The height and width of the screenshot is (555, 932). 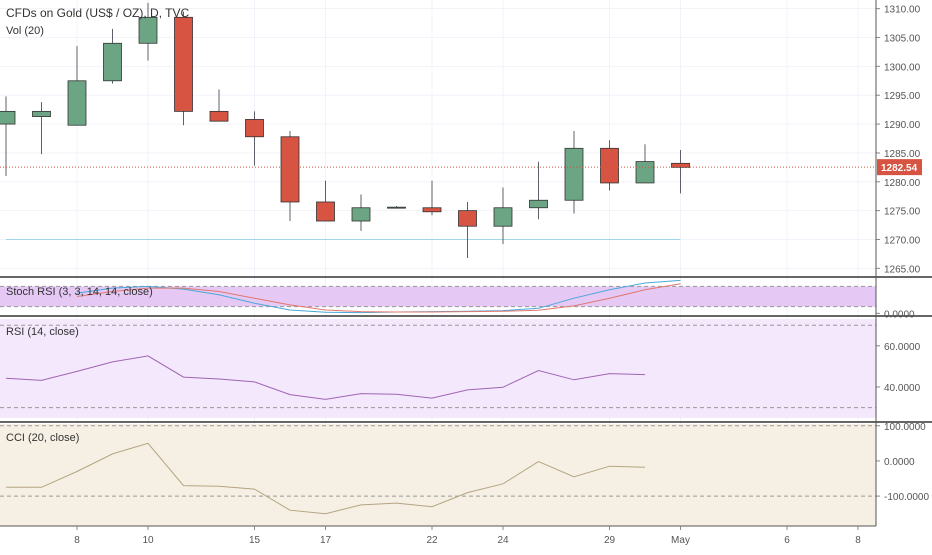 I want to click on cci-title: CCI (20, close), so click(x=42, y=438).